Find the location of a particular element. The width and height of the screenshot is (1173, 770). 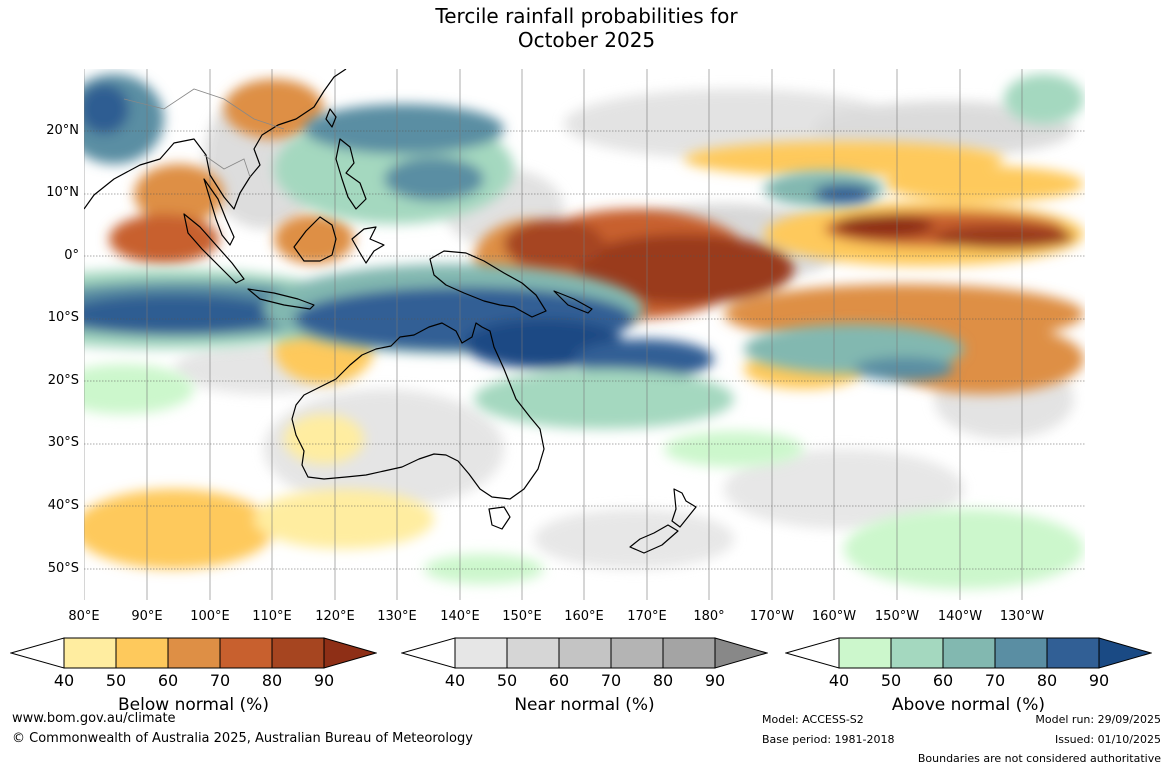

lat-label: 20°N is located at coordinates (62, 130).